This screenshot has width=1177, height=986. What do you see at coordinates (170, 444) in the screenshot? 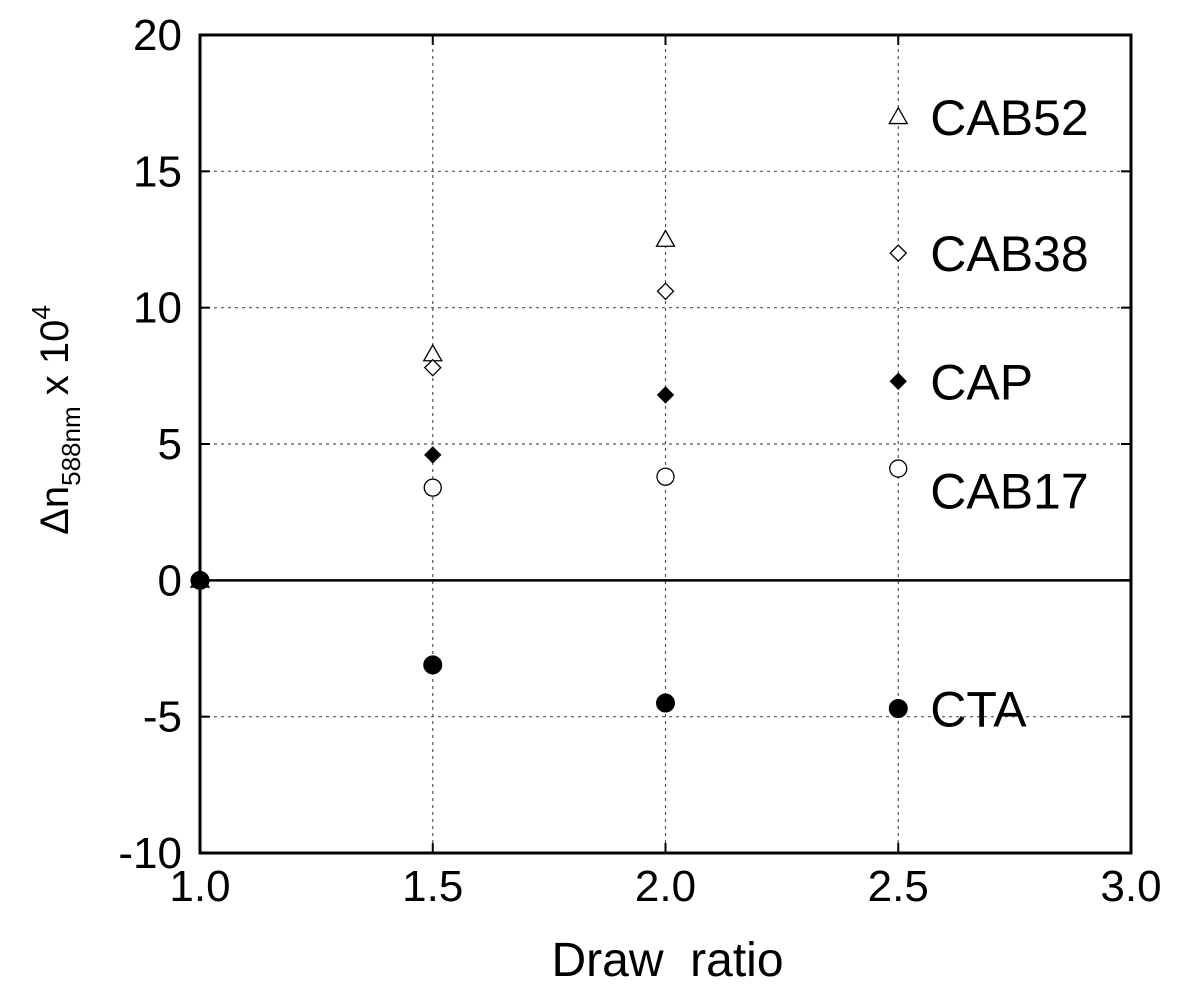
I see `y-tick-label: 5` at bounding box center [170, 444].